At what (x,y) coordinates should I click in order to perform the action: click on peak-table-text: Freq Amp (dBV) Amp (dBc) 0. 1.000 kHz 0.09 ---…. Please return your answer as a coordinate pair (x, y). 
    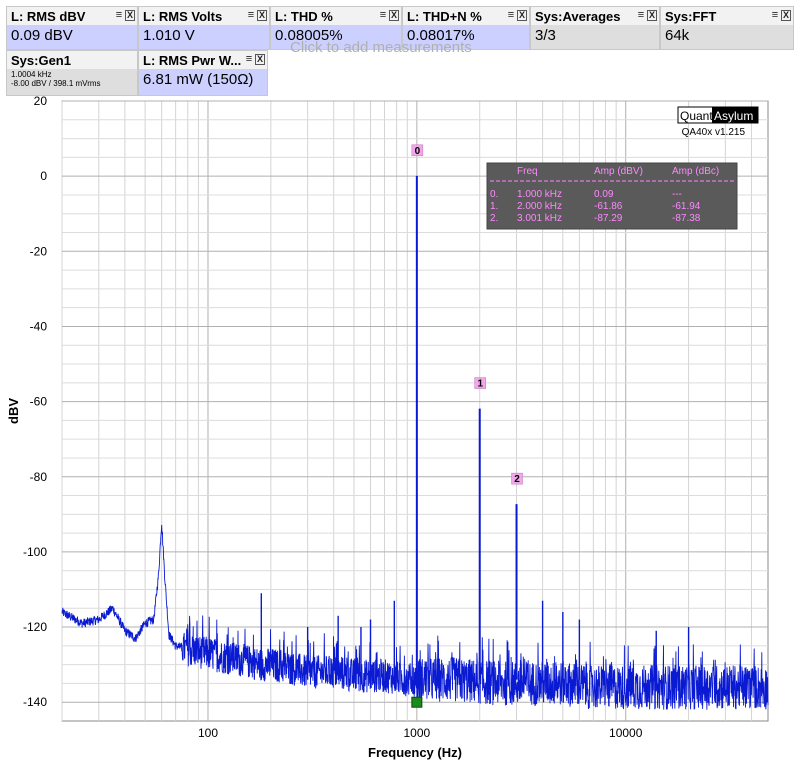
    Looking at the image, I should click on (612, 195).